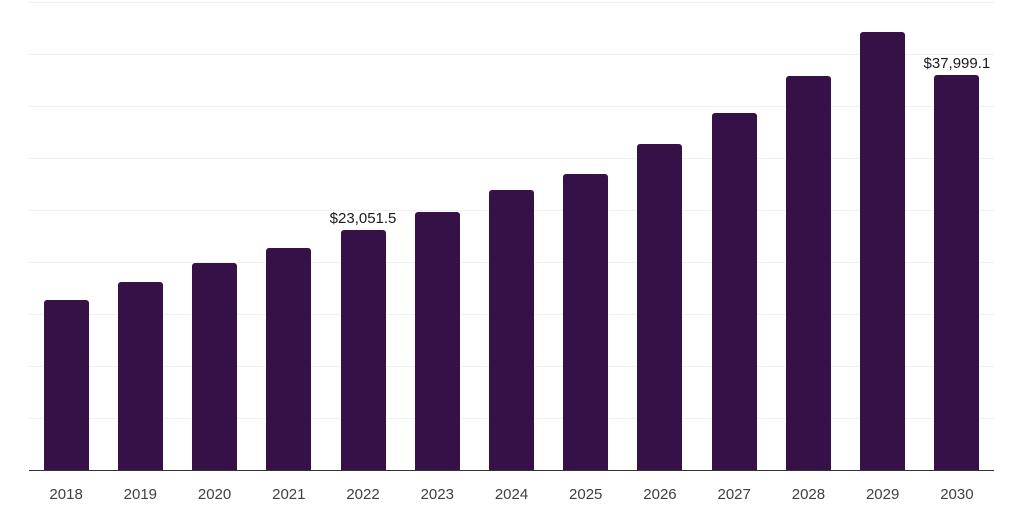  What do you see at coordinates (214, 494) in the screenshot?
I see `x-tick-2020: 2020` at bounding box center [214, 494].